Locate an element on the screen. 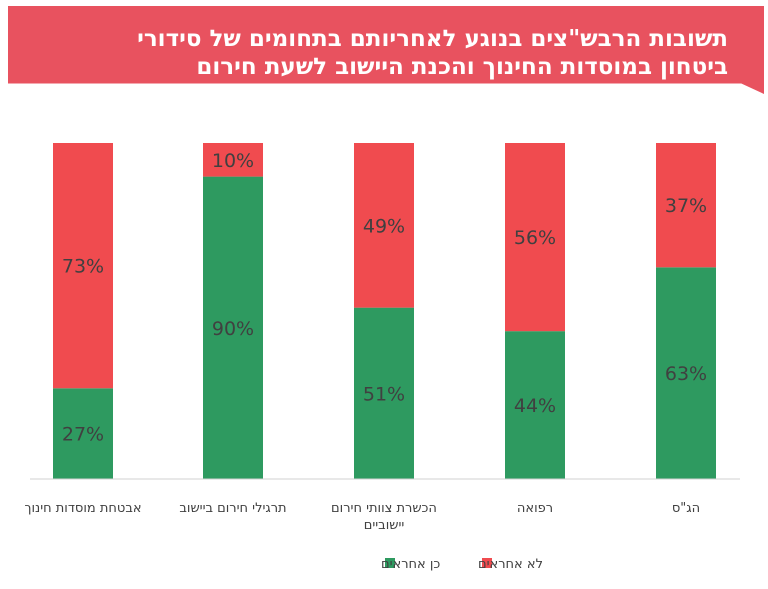  x-tick-label: רפואה is located at coordinates (535, 508).